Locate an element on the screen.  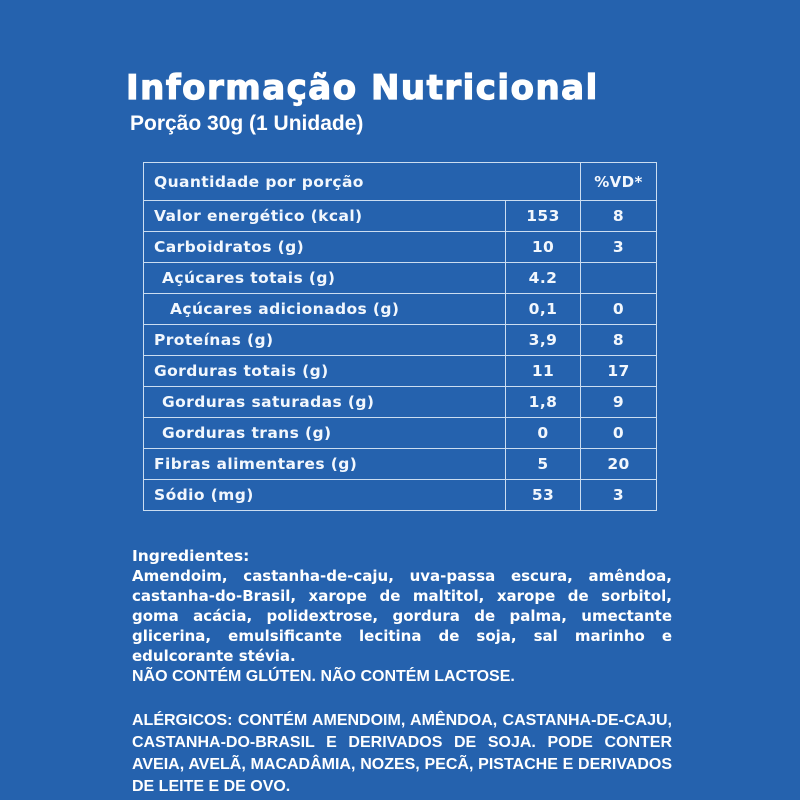
table-row-saturated-fat: Gorduras saturadas (g) 1,8 9 is located at coordinates (400, 402).